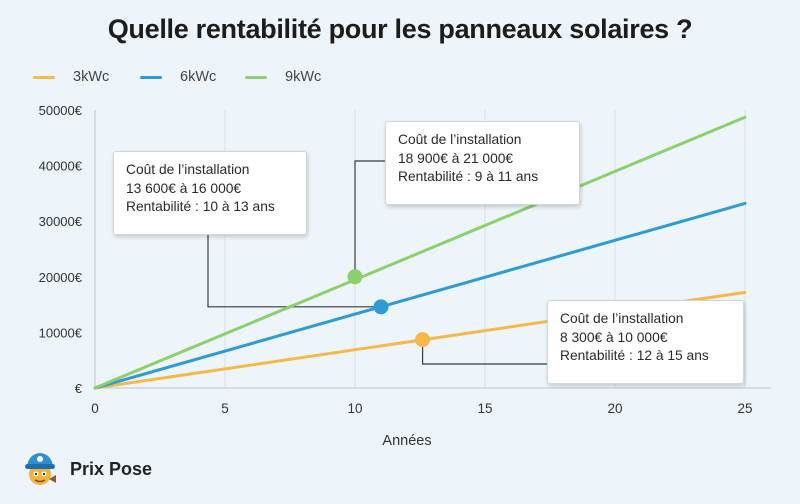 The height and width of the screenshot is (504, 800). What do you see at coordinates (283, 77) in the screenshot?
I see `legend-item-9kwc: 9kWc` at bounding box center [283, 77].